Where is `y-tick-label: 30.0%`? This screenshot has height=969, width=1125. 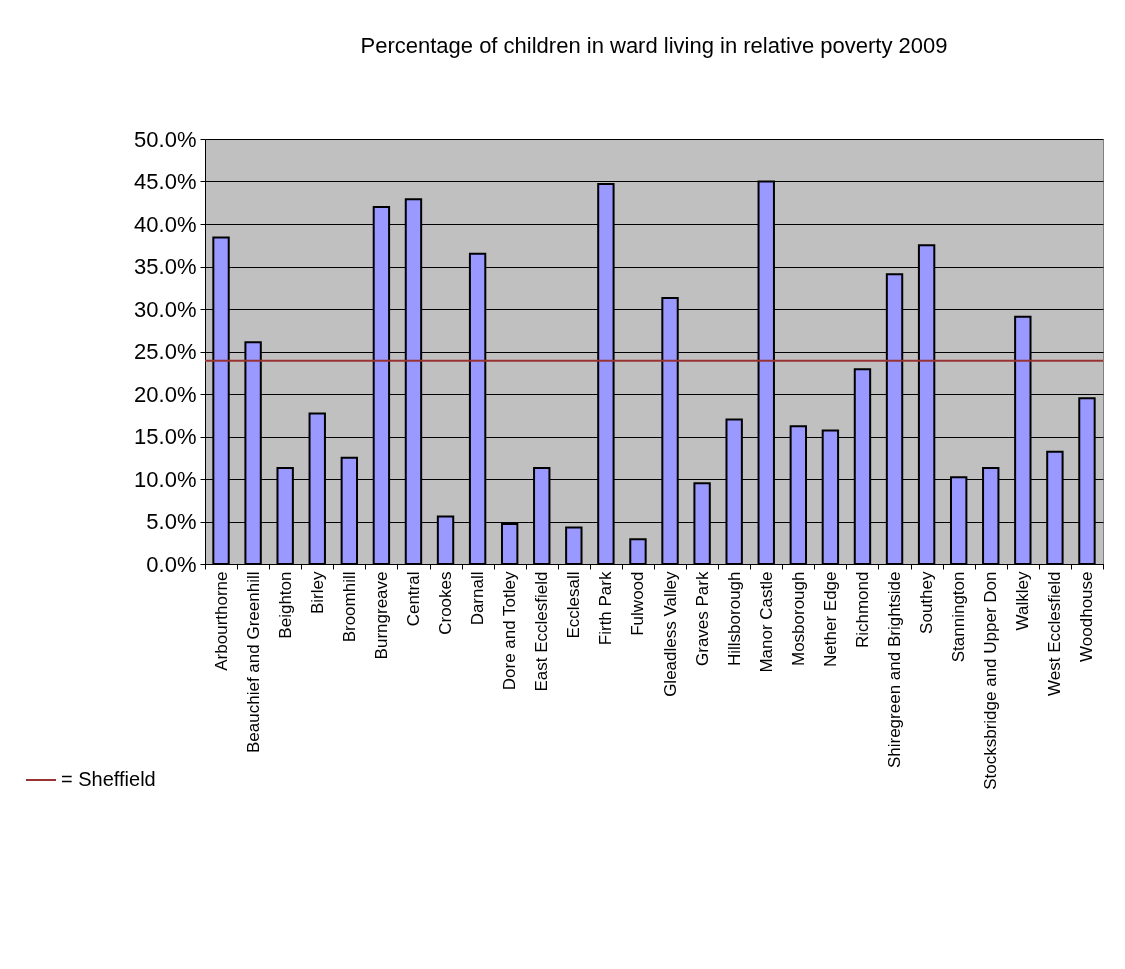
y-tick-label: 30.0% is located at coordinates (165, 309).